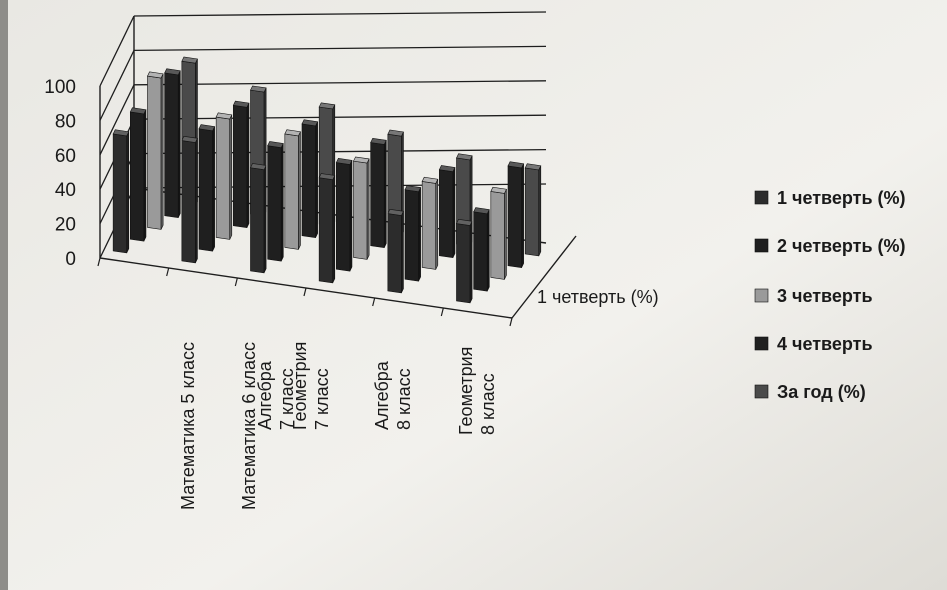 The height and width of the screenshot is (590, 947). Describe the element at coordinates (825, 296) in the screenshot. I see `legend-label: 3 четверть` at that location.